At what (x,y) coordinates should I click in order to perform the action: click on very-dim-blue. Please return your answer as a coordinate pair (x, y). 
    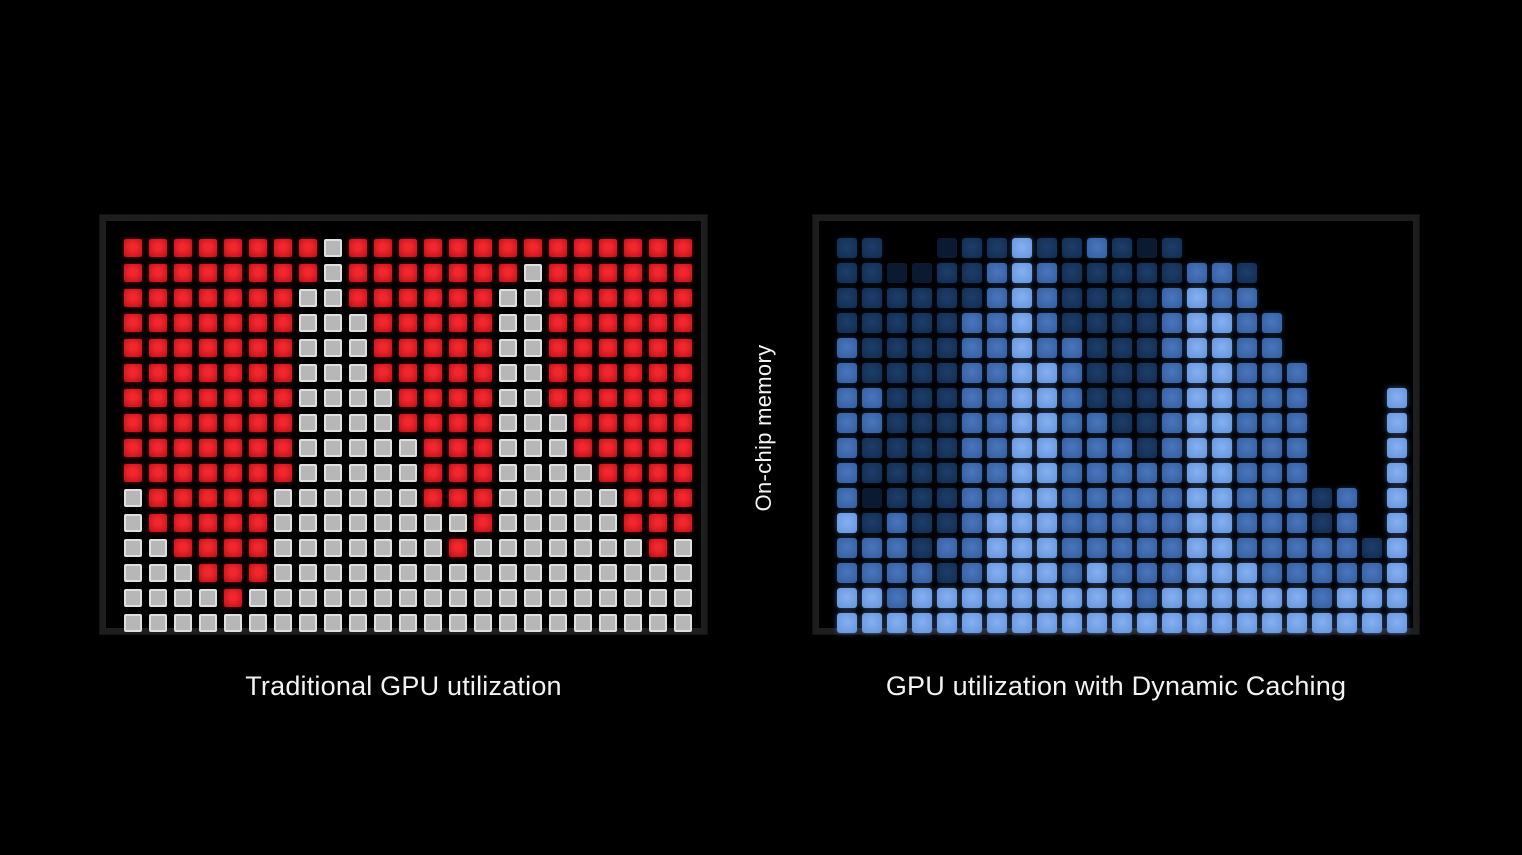
    Looking at the image, I should click on (947, 248).